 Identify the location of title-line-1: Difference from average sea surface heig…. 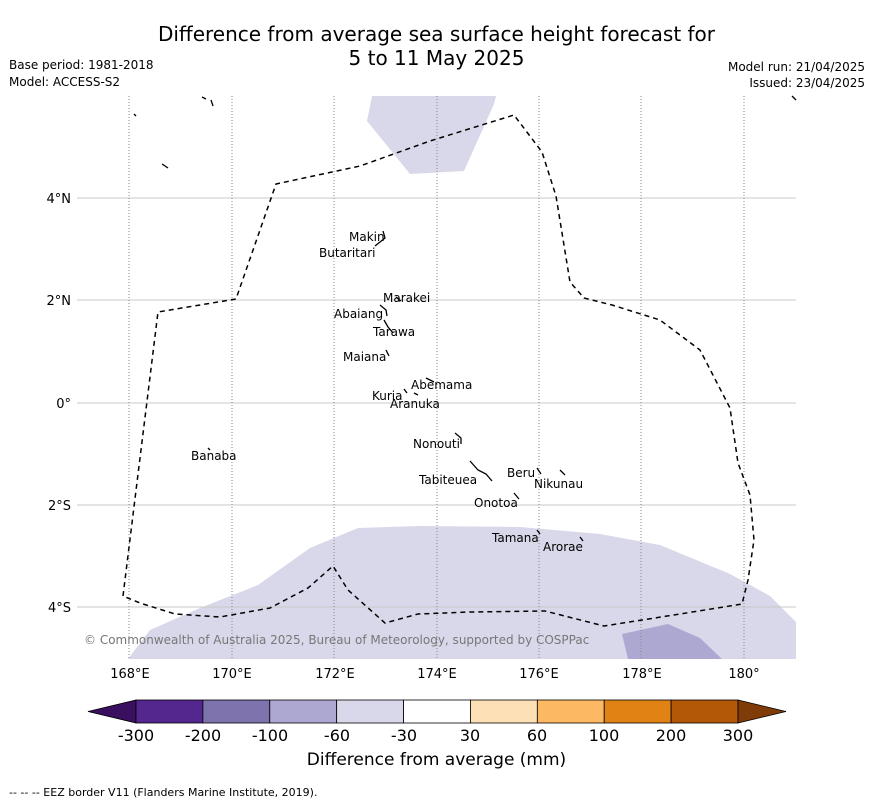
(436, 34).